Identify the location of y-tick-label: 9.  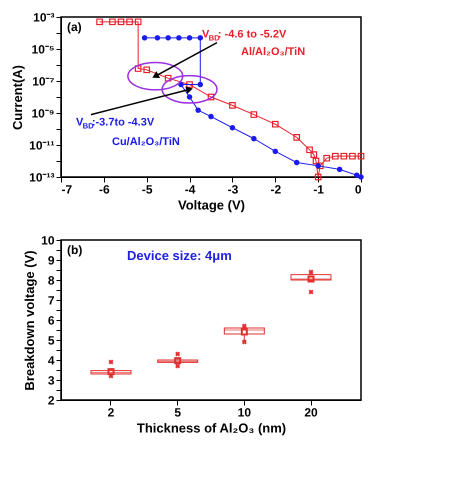
(51, 261).